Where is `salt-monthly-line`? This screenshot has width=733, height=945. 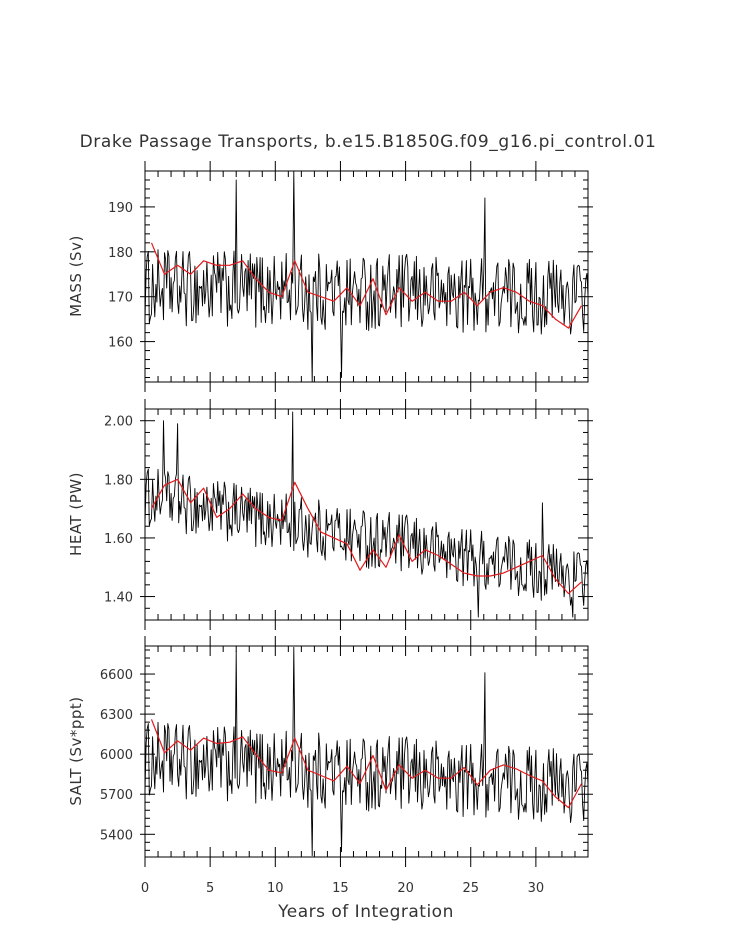
salt-monthly-line is located at coordinates (366, 751).